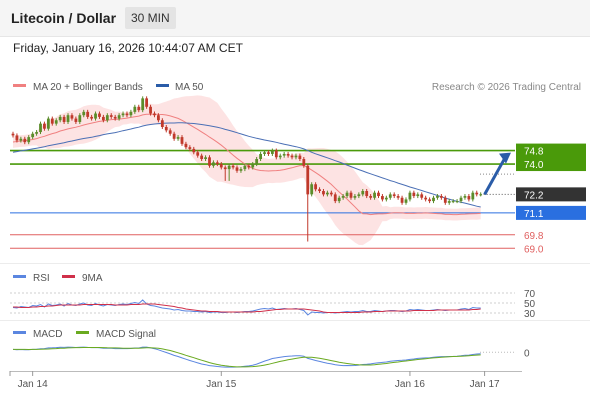 This screenshot has width=590, height=400. I want to click on macd-panel: 0, so click(271, 357).